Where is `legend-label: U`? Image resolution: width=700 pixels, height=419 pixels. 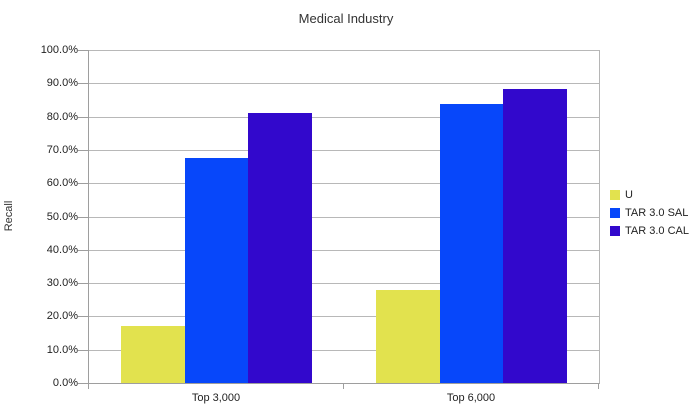 legend-label: U is located at coordinates (629, 195).